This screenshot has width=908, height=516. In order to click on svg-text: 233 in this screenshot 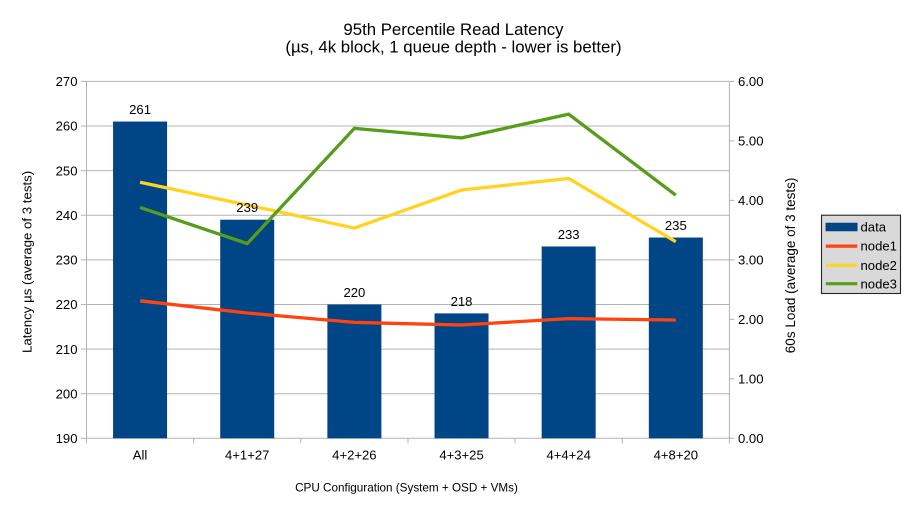, I will do `click(569, 234)`.